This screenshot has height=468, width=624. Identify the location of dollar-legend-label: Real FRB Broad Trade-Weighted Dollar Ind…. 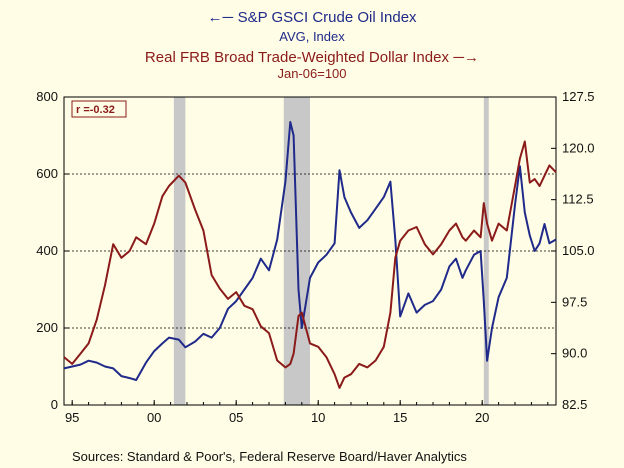
(296, 57).